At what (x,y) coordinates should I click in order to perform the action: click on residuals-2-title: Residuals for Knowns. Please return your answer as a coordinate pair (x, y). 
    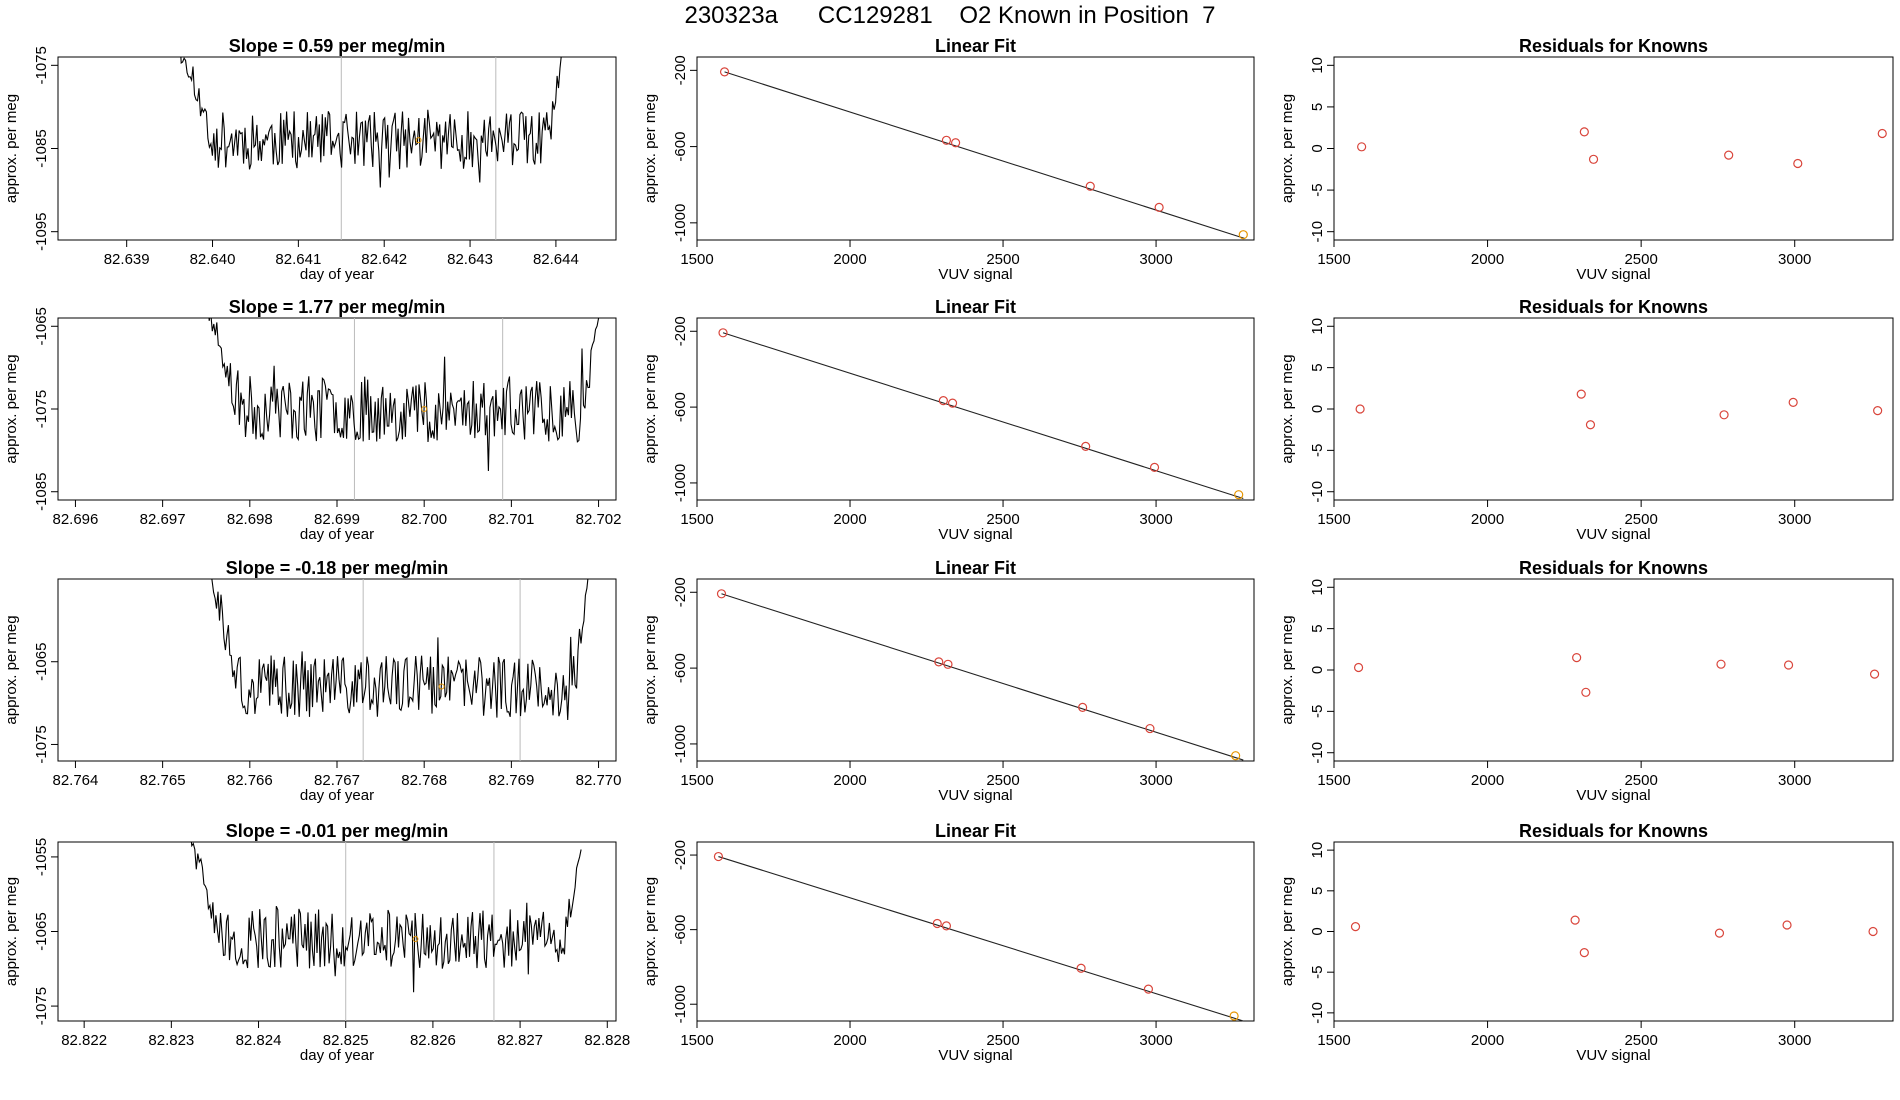
    Looking at the image, I should click on (1613, 568).